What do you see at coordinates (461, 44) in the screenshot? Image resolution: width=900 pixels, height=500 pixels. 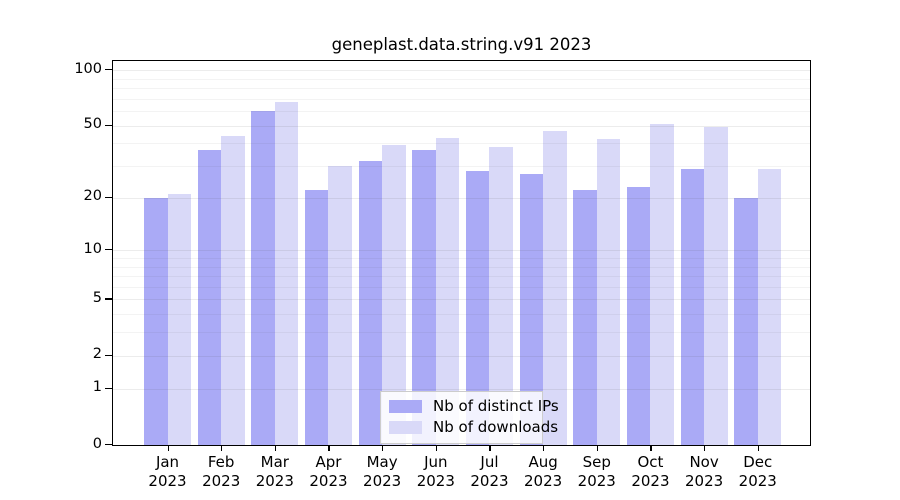 I see `chart-title: geneplast.data.string.v91 2023` at bounding box center [461, 44].